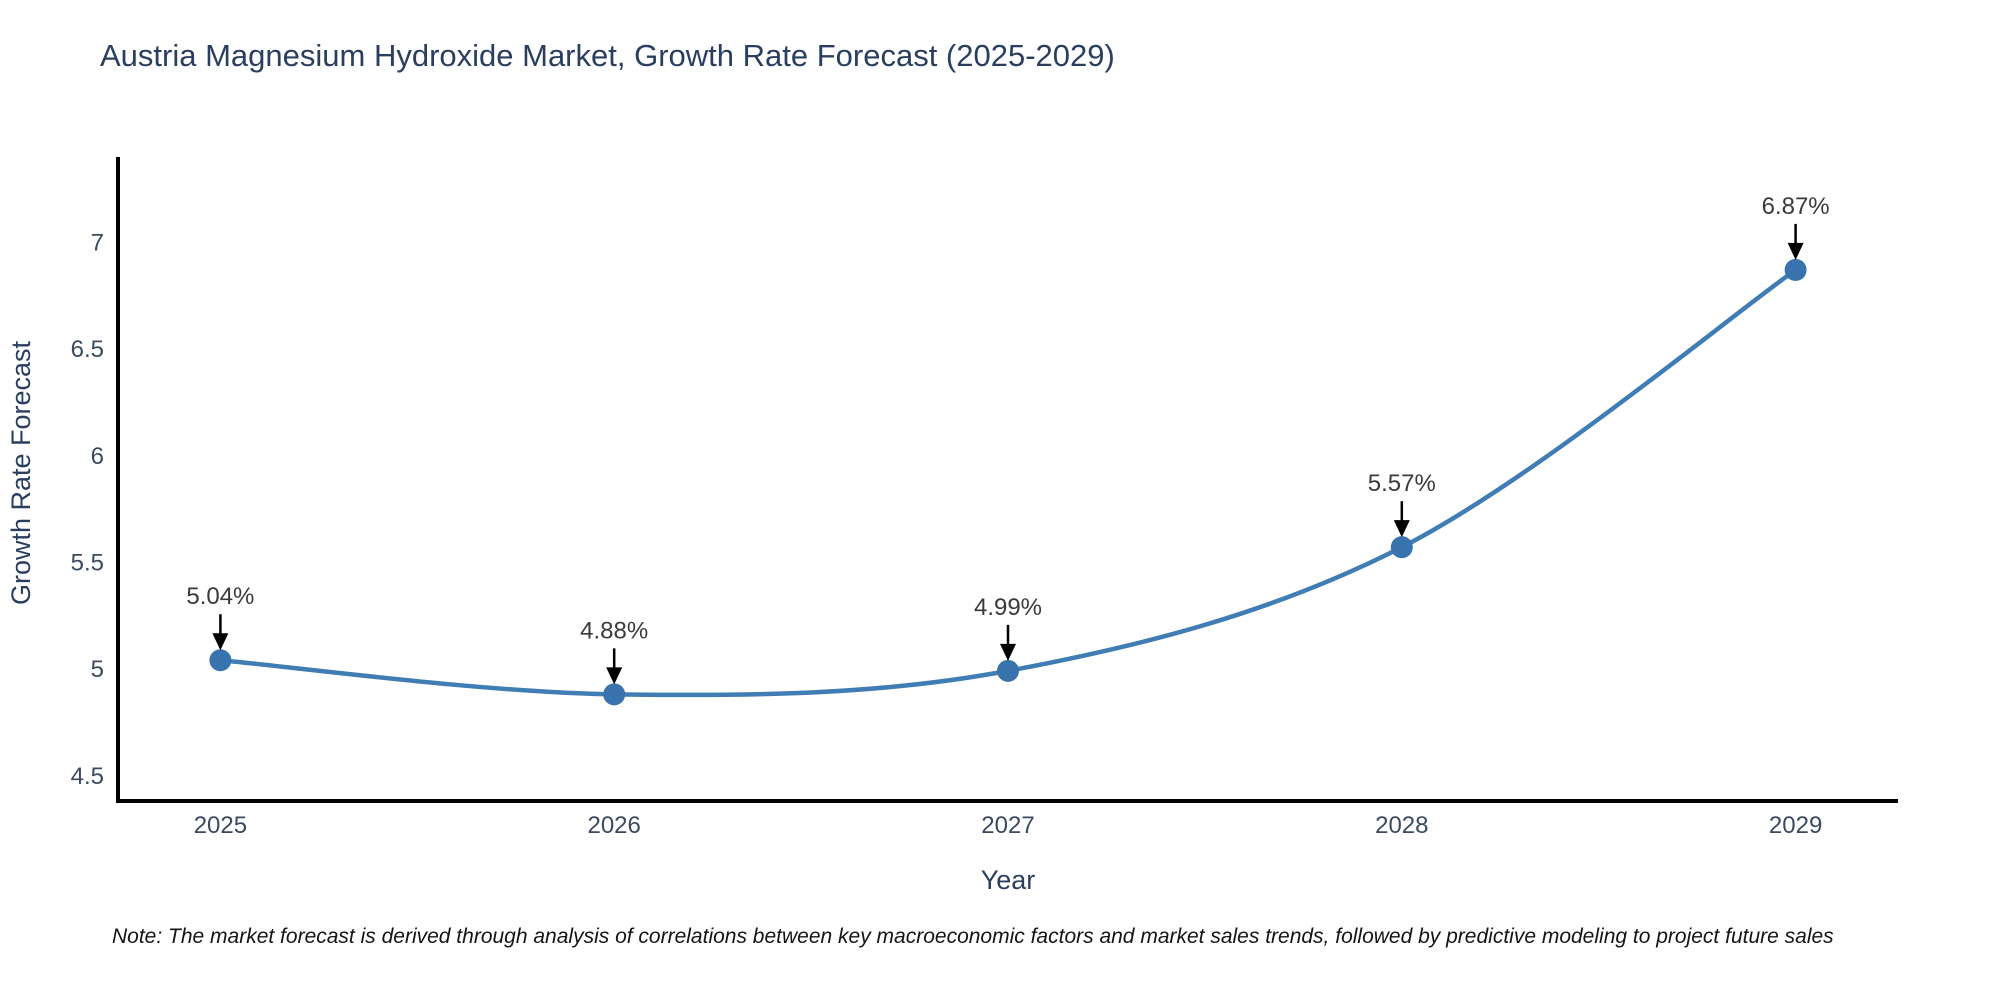 The image size is (2000, 1000). What do you see at coordinates (220, 825) in the screenshot?
I see `x-tick-label: 2025` at bounding box center [220, 825].